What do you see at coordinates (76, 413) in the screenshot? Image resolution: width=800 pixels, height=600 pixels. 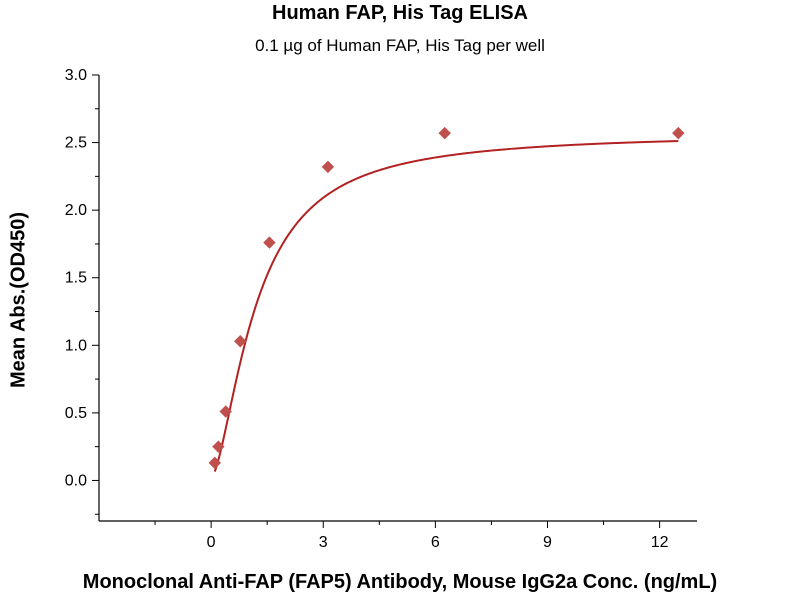 I see `y-tick-label: 0.5` at bounding box center [76, 413].